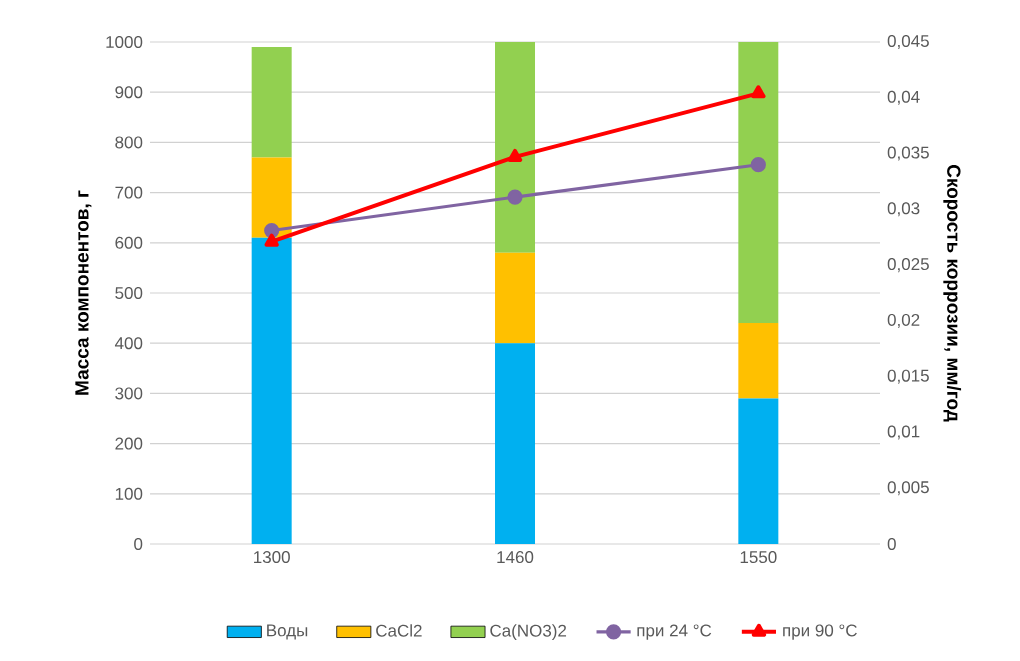  What do you see at coordinates (124, 42) in the screenshot?
I see `y-tick-label: 1000` at bounding box center [124, 42].